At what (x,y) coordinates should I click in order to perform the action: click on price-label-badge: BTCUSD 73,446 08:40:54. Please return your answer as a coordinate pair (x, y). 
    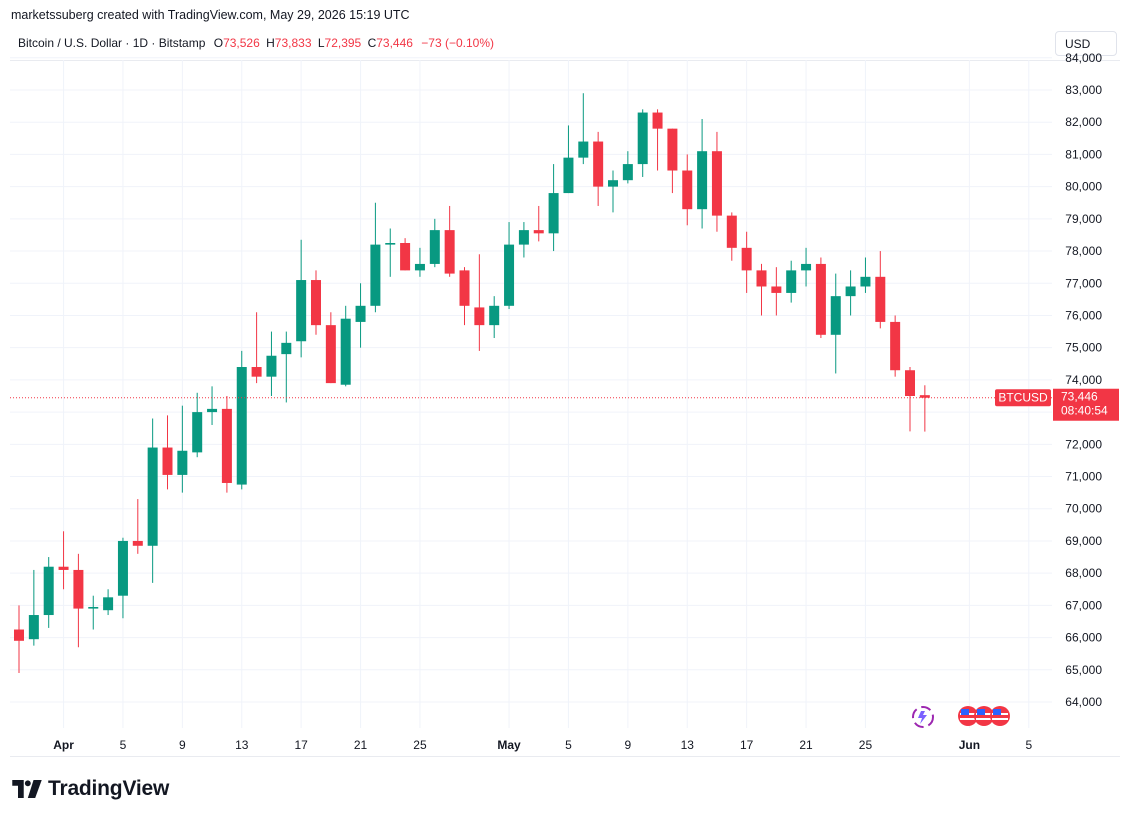
    Looking at the image, I should click on (1057, 404).